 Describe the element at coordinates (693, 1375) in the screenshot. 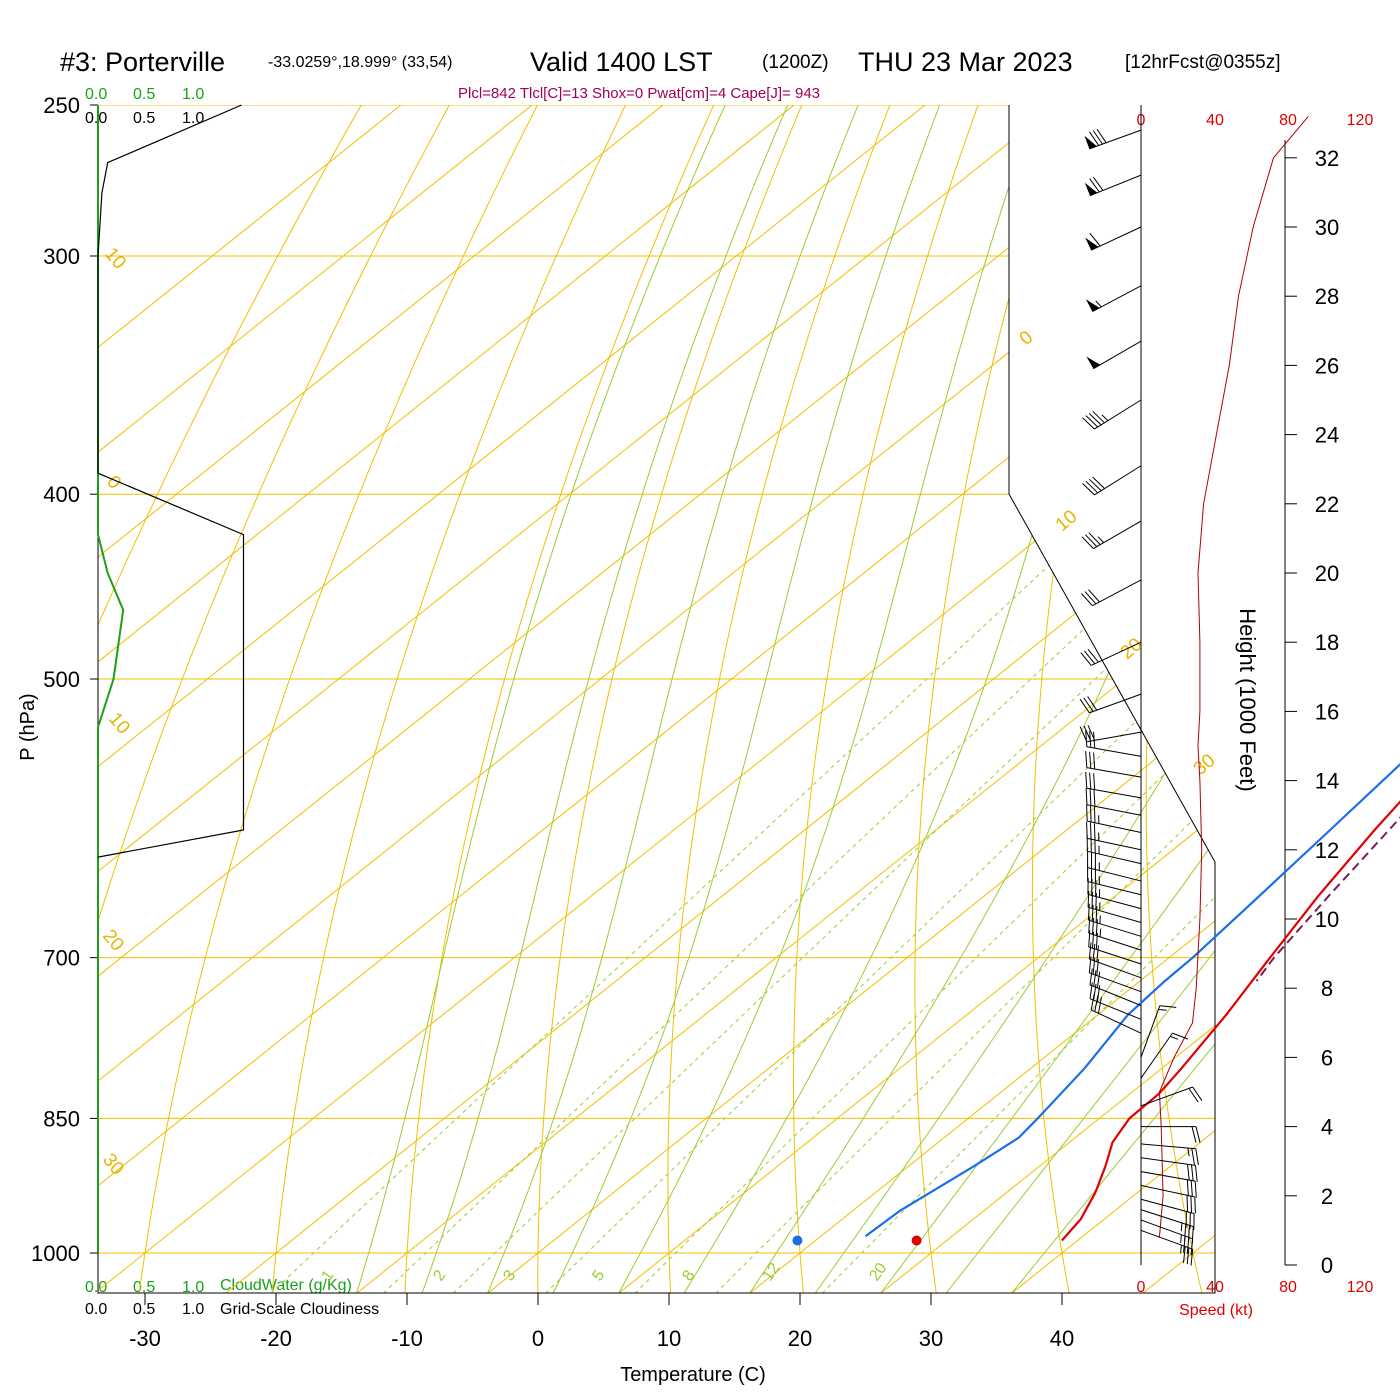

I see `x-axis-label: Temperature (C)` at that location.